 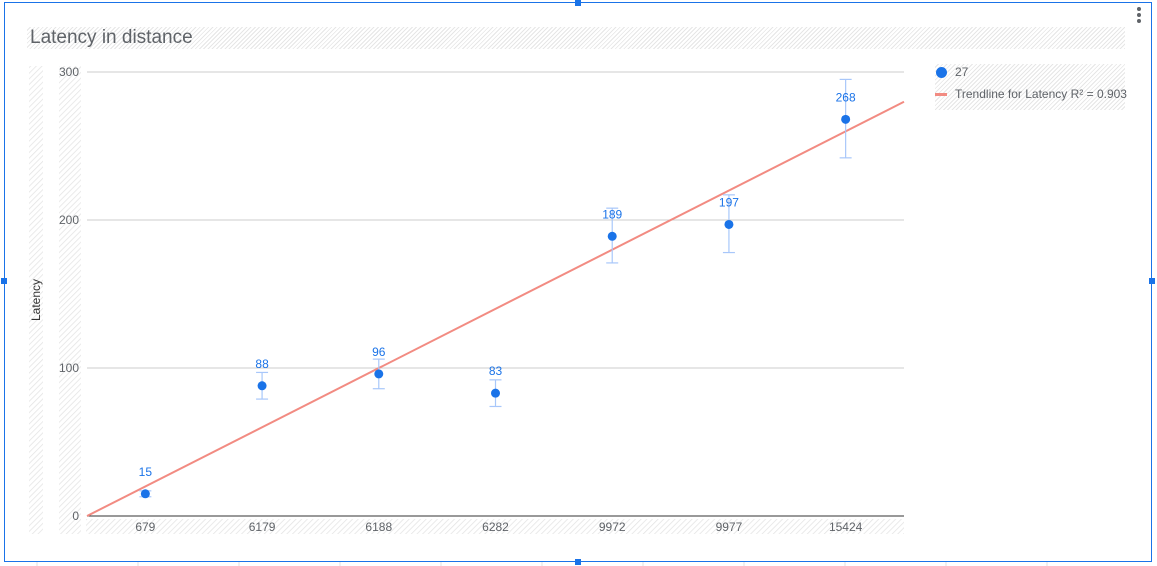 What do you see at coordinates (75, 516) in the screenshot?
I see `y-tick-label: 0` at bounding box center [75, 516].